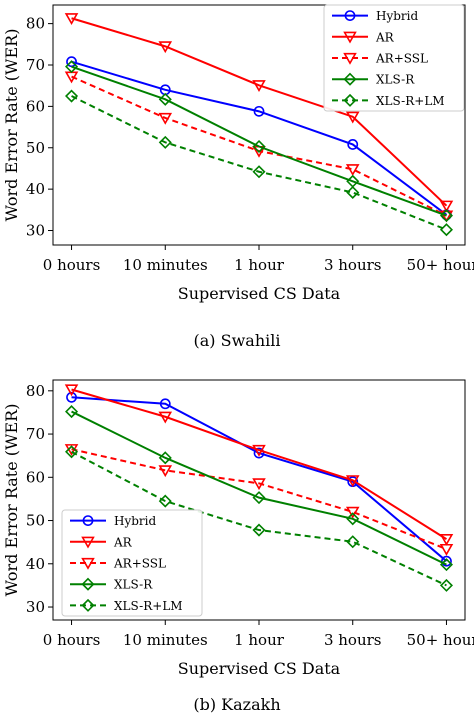 The image size is (474, 716). What do you see at coordinates (237, 340) in the screenshot?
I see `figure-caption: (a) Swahili` at bounding box center [237, 340].